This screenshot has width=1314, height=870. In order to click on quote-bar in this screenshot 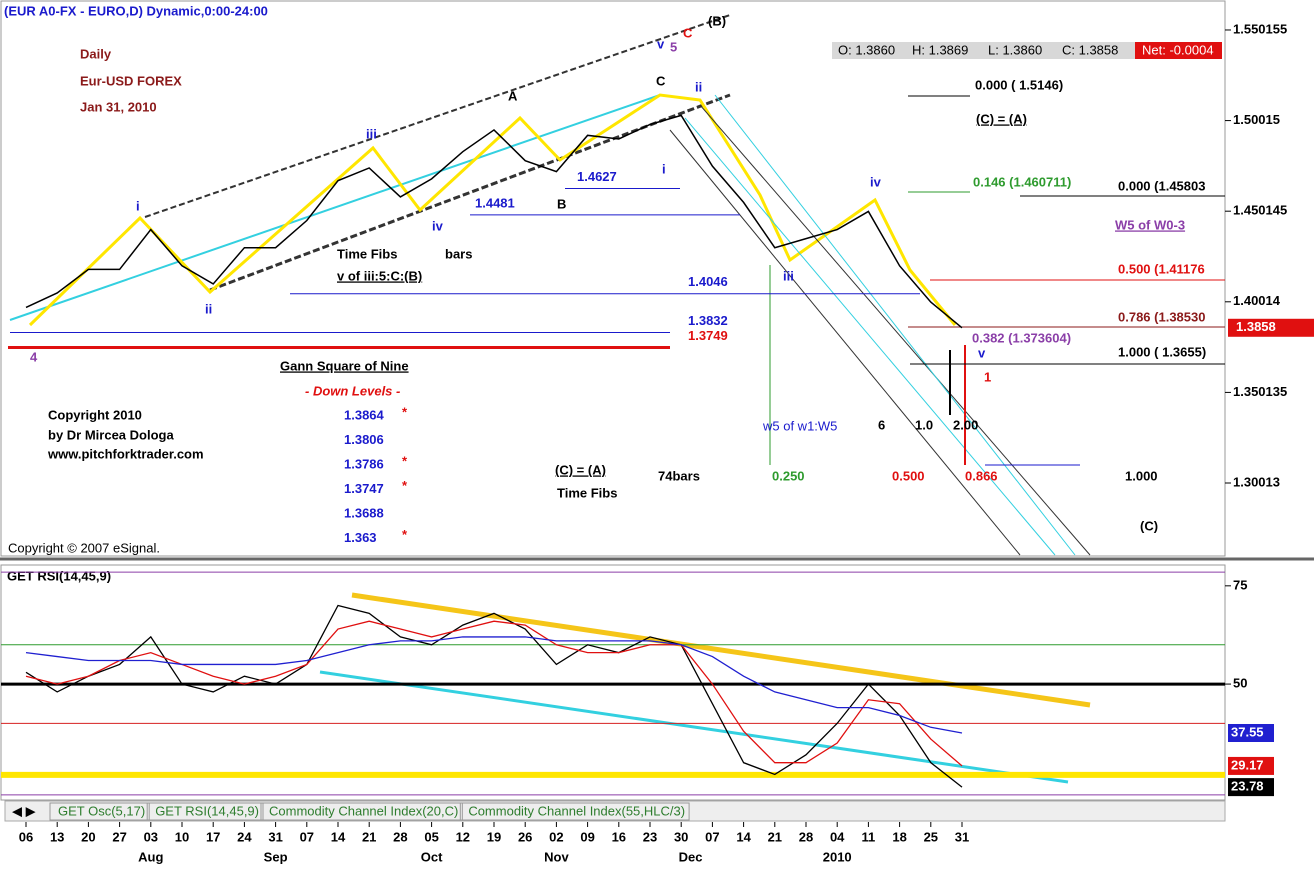, I will do `click(1027, 50)`.